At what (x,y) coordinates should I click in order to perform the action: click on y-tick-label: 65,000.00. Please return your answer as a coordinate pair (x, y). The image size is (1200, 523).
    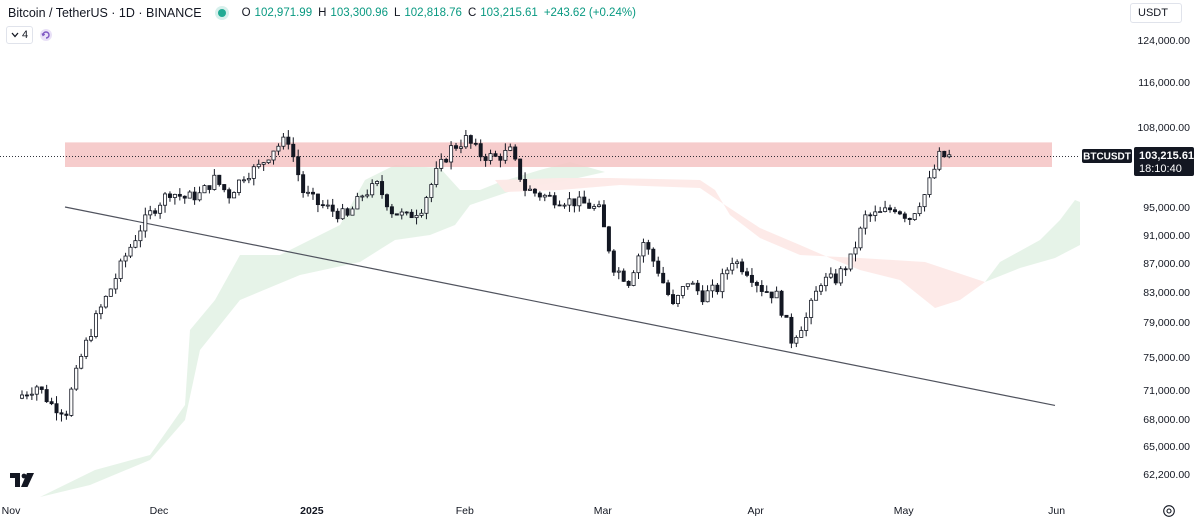
    Looking at the image, I should click on (1166, 447).